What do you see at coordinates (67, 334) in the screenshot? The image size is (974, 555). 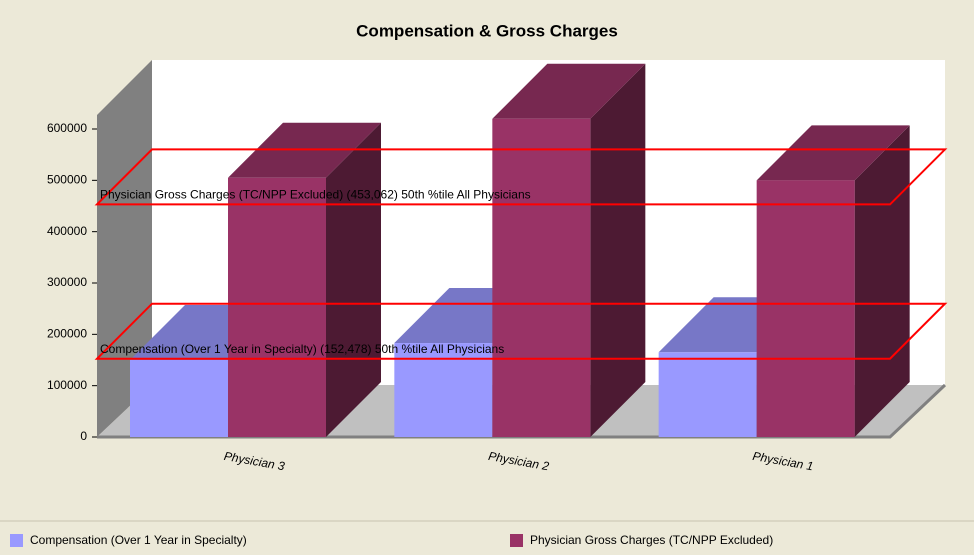 I see `y-tick-label: 200000` at bounding box center [67, 334].